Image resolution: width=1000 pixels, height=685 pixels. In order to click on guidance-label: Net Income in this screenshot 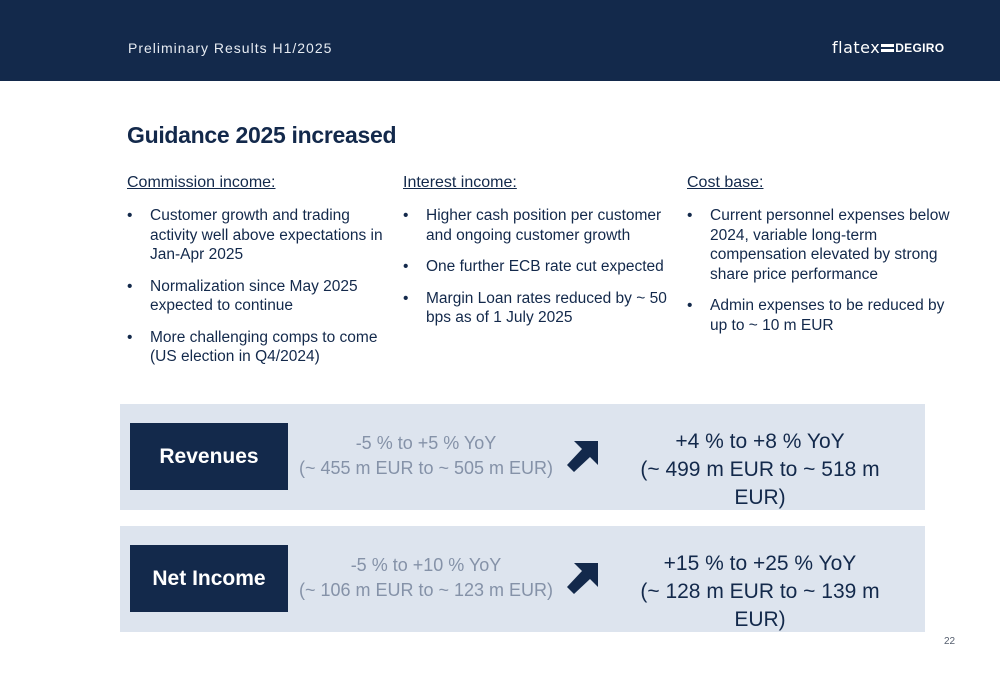, I will do `click(209, 578)`.